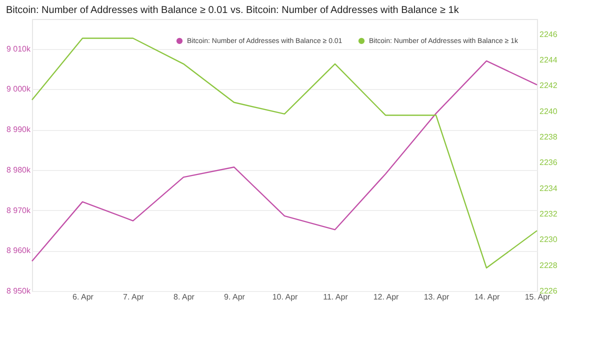  Describe the element at coordinates (19, 89) in the screenshot. I see `y-tick-label: 9 000k` at that location.